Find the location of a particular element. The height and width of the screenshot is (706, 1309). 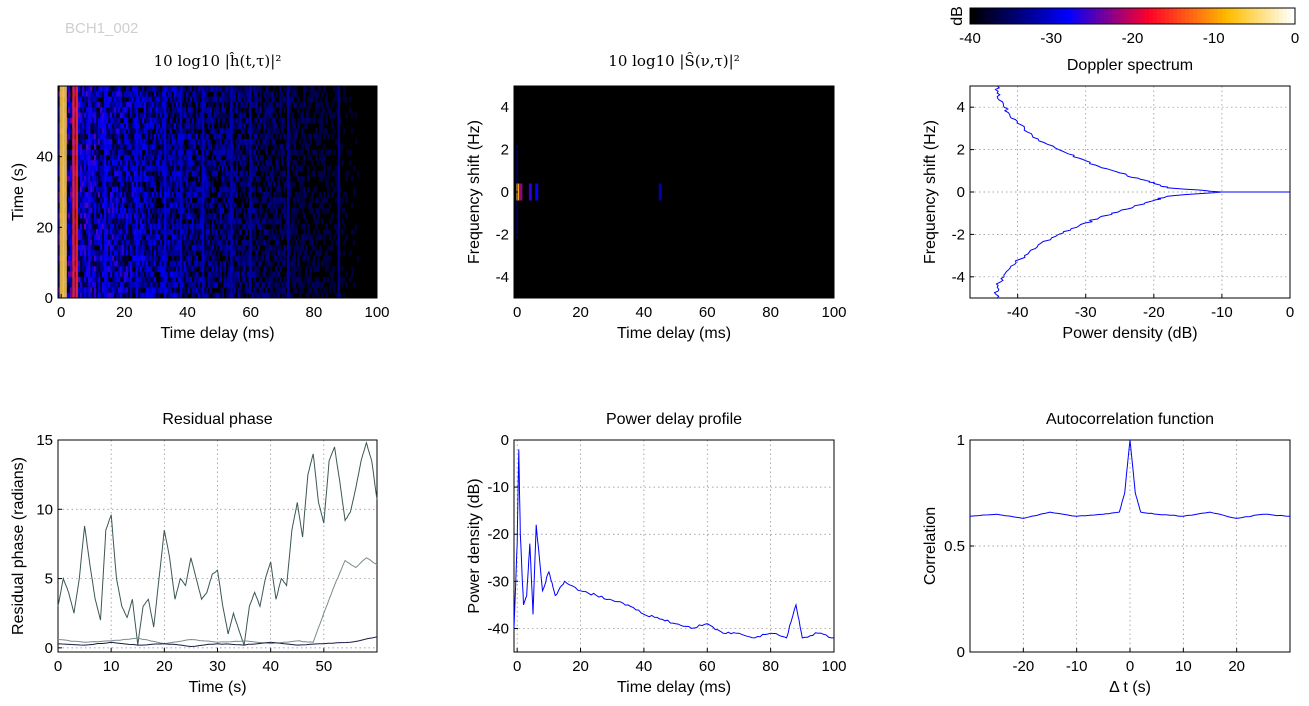

y-tick-label: 40 is located at coordinates (44, 157).